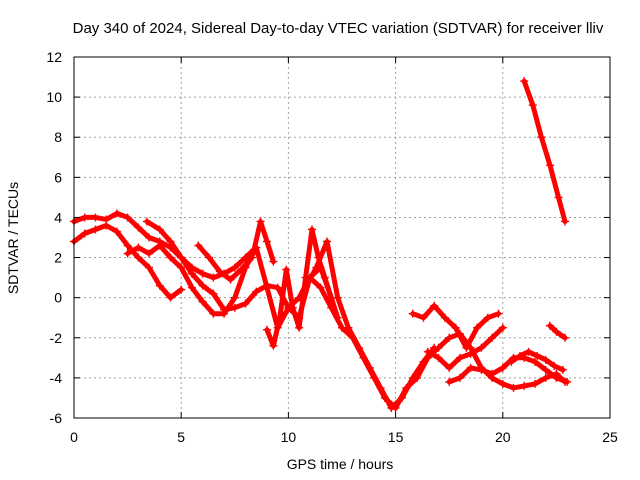 This screenshot has height=480, width=640. I want to click on y-tick-label: -2, so click(56, 338).